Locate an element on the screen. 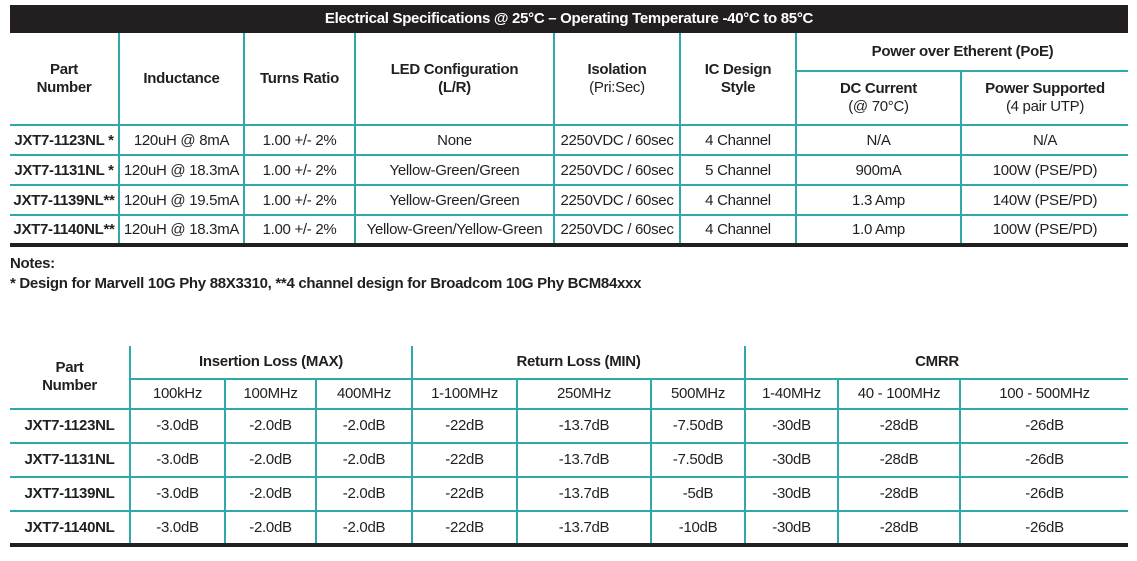  col-header-1-40mhz: 1-40MHz is located at coordinates (792, 393).